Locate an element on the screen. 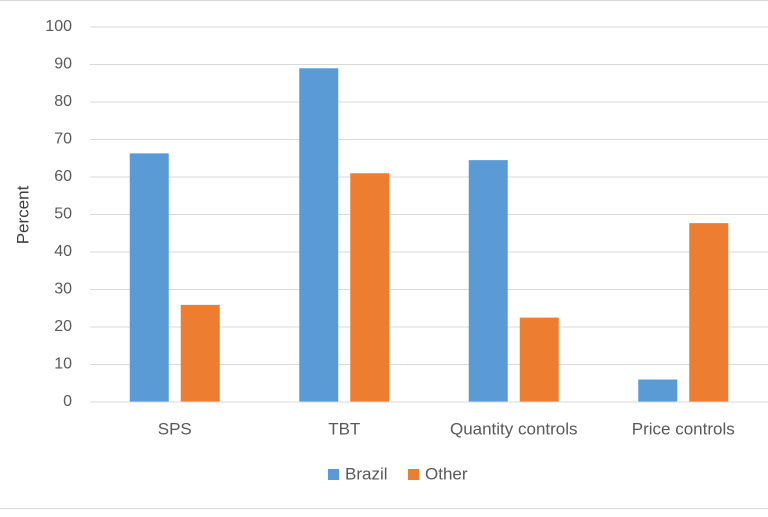 This screenshot has width=768, height=517. y-tick-label: 70 is located at coordinates (63, 139).